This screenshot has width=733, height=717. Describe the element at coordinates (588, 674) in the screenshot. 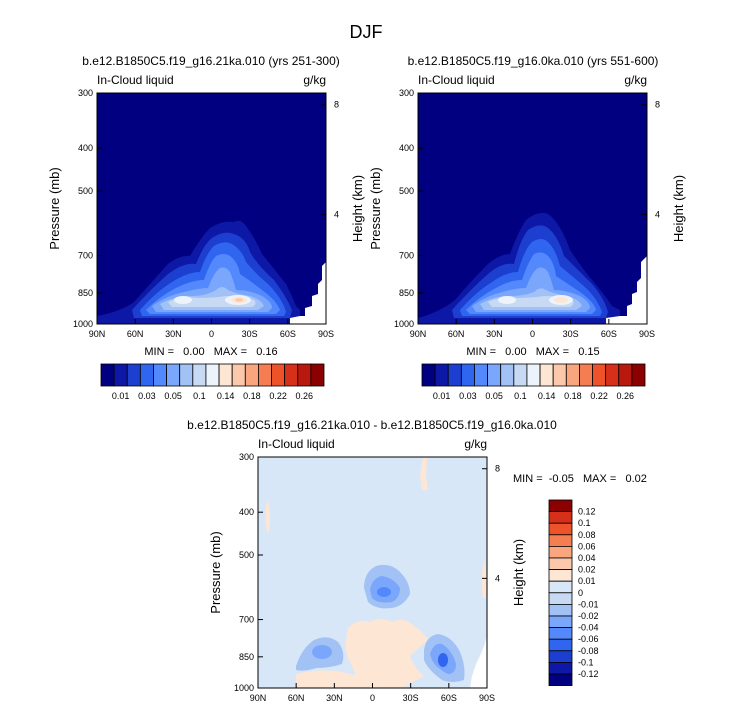

I see `colorbar-label: -0.12` at that location.